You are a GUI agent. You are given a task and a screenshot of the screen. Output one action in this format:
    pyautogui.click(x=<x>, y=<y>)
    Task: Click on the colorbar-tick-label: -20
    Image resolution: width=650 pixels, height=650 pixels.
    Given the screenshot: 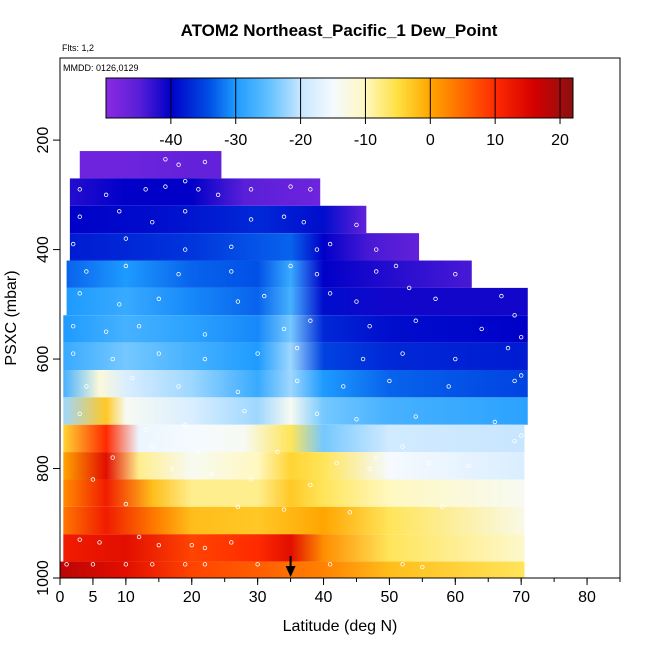 What is the action you would take?
    pyautogui.click(x=300, y=140)
    